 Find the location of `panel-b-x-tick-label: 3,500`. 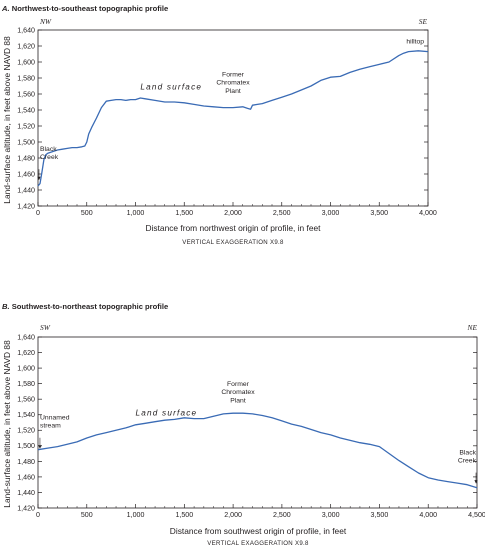

panel-b-x-tick-label: 3,500 is located at coordinates (380, 515).